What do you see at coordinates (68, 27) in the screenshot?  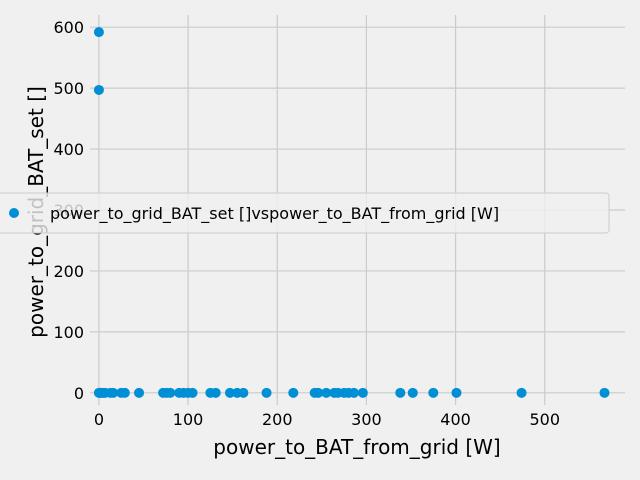 I see `y-tick-label: 600` at bounding box center [68, 27].